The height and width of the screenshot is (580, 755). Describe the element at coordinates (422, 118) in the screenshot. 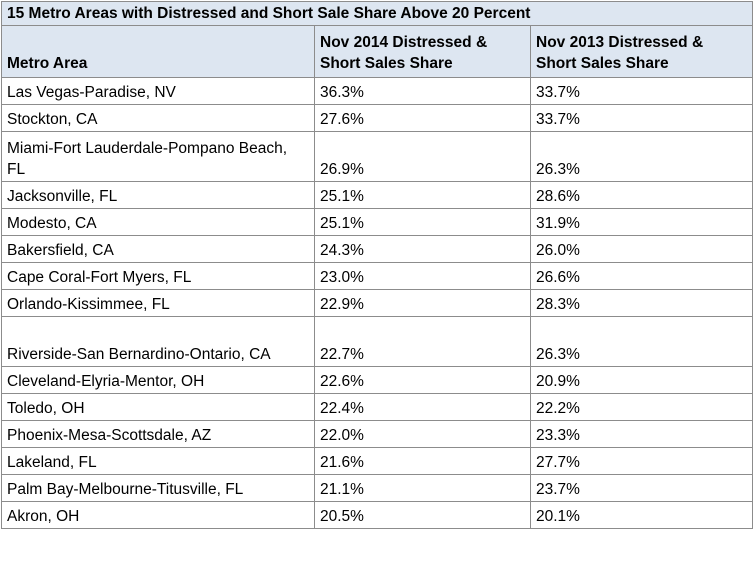

I see `cell-nov2014: 27.6%` at that location.